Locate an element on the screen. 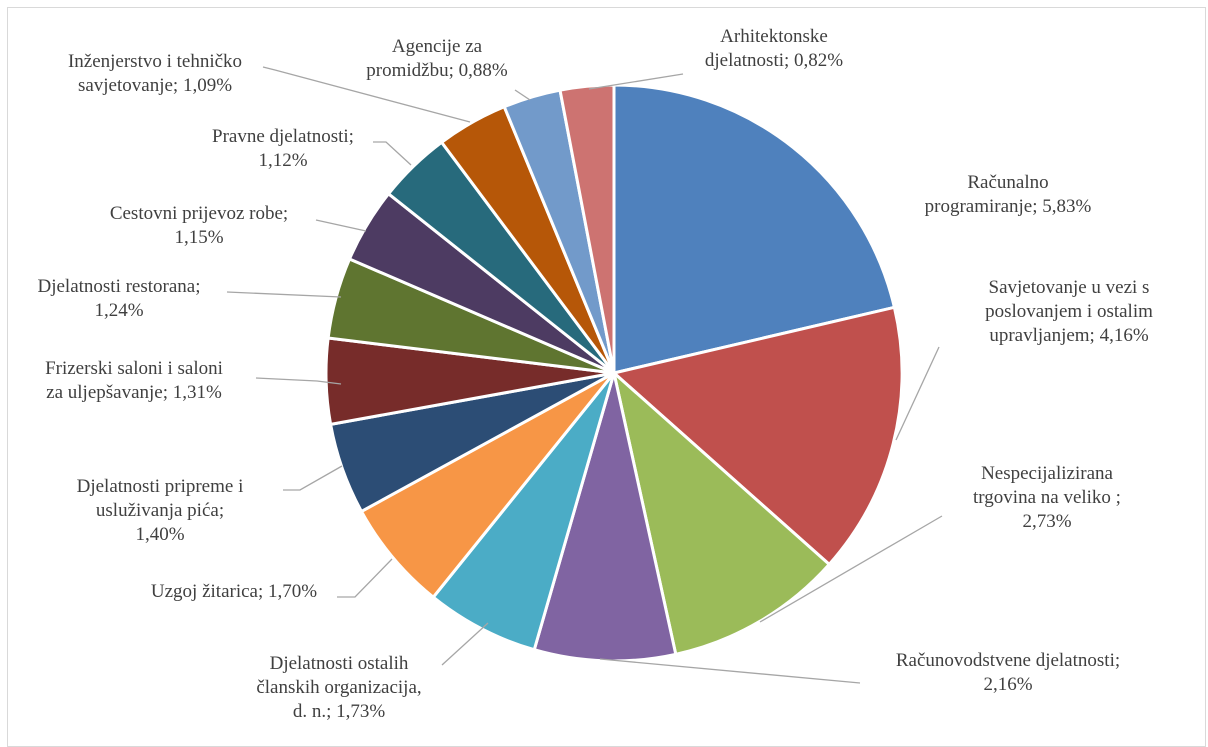  data-label-line: Uzgoj žitarica; 1,70% is located at coordinates (234, 591).